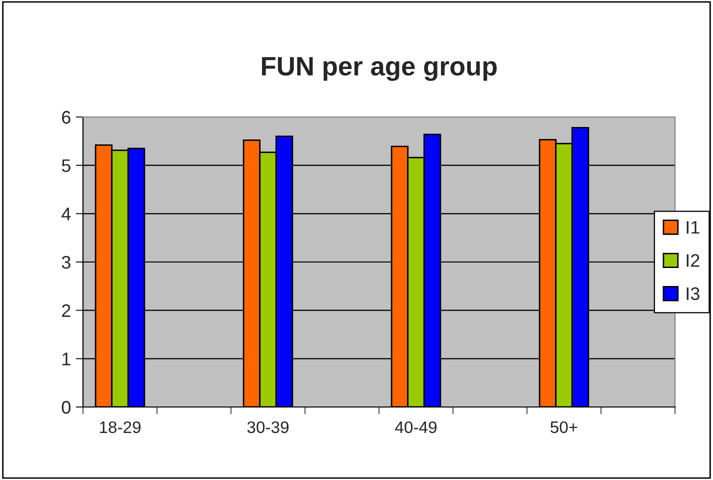  What do you see at coordinates (564, 427) in the screenshot?
I see `x-tick-label: 50+` at bounding box center [564, 427].